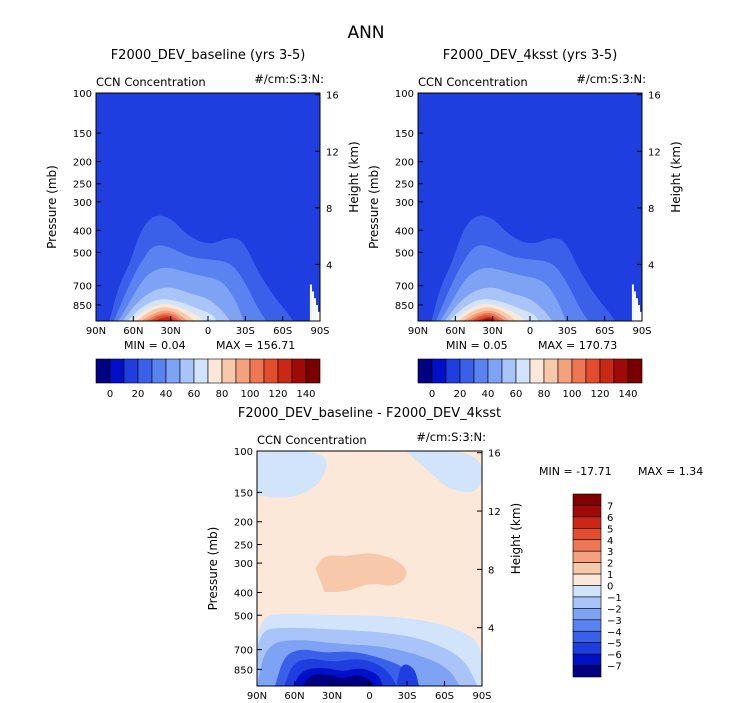 The image size is (733, 703). What do you see at coordinates (614, 667) in the screenshot?
I see `colorbar-label: −7` at bounding box center [614, 667].